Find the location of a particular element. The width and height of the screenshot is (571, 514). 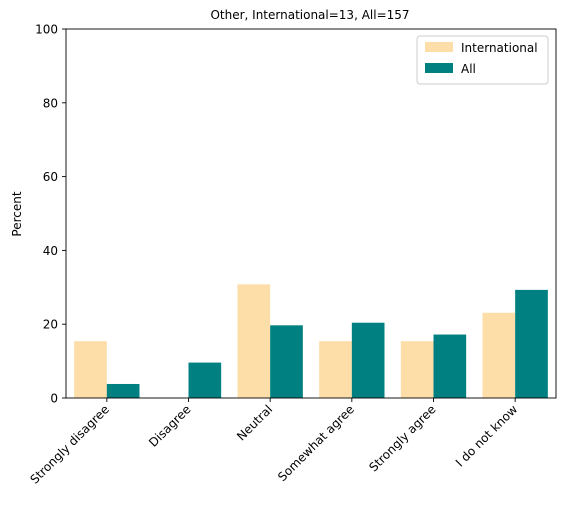

y-tick-label: 40 is located at coordinates (50, 251).